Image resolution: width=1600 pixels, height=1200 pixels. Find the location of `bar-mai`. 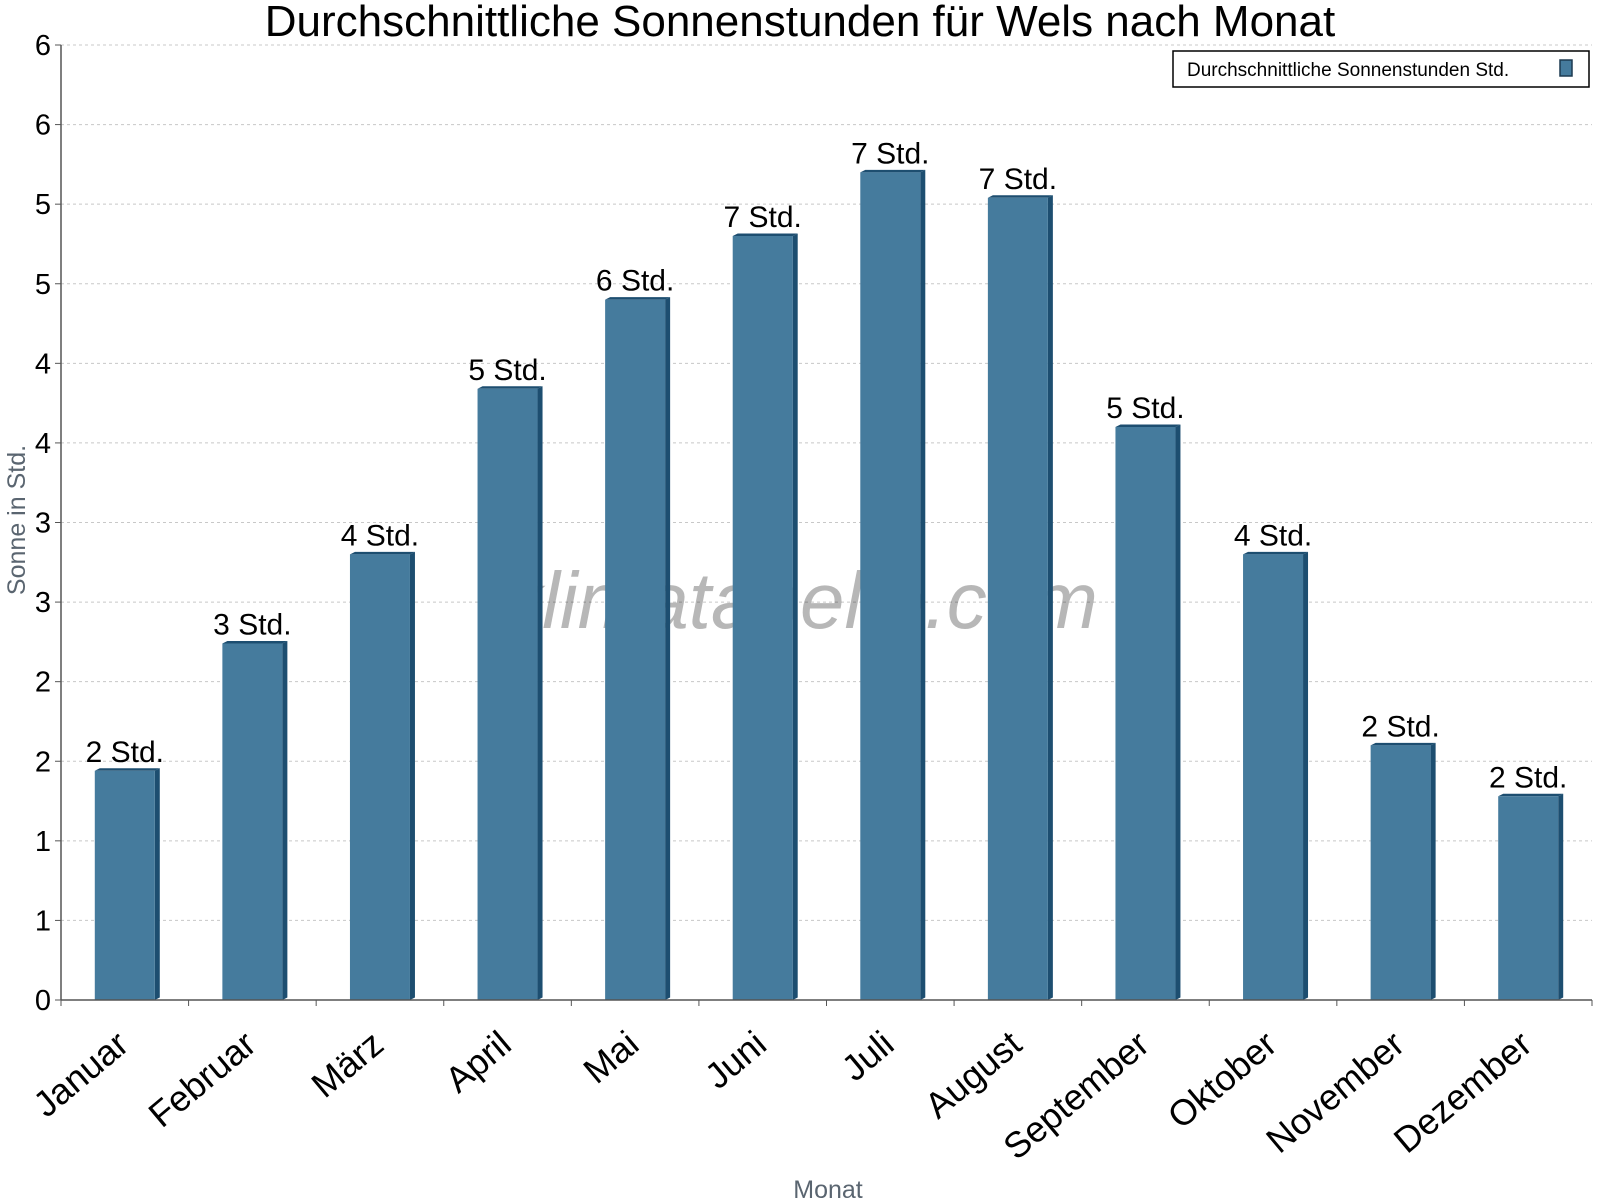

bar-mai is located at coordinates (638, 649).